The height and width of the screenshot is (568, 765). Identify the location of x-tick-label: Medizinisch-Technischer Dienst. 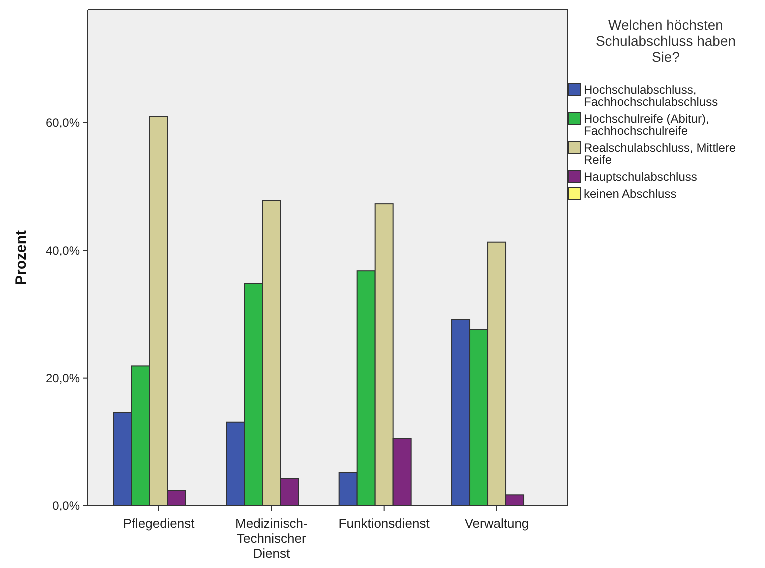
(272, 538).